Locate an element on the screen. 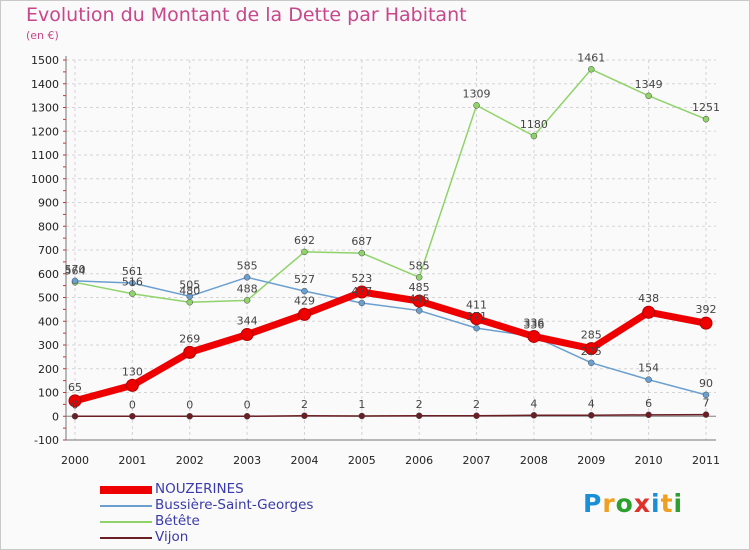 The image size is (750, 550). legend-label: Bétête is located at coordinates (177, 521).